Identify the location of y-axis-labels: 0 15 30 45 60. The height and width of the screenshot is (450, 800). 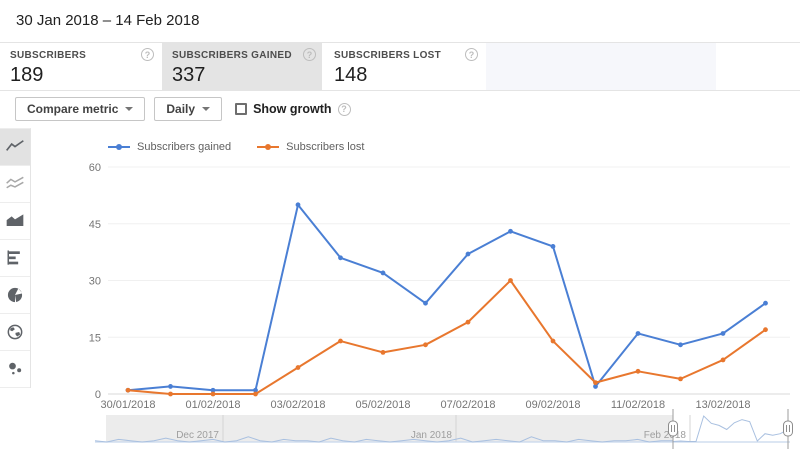
(95, 281).